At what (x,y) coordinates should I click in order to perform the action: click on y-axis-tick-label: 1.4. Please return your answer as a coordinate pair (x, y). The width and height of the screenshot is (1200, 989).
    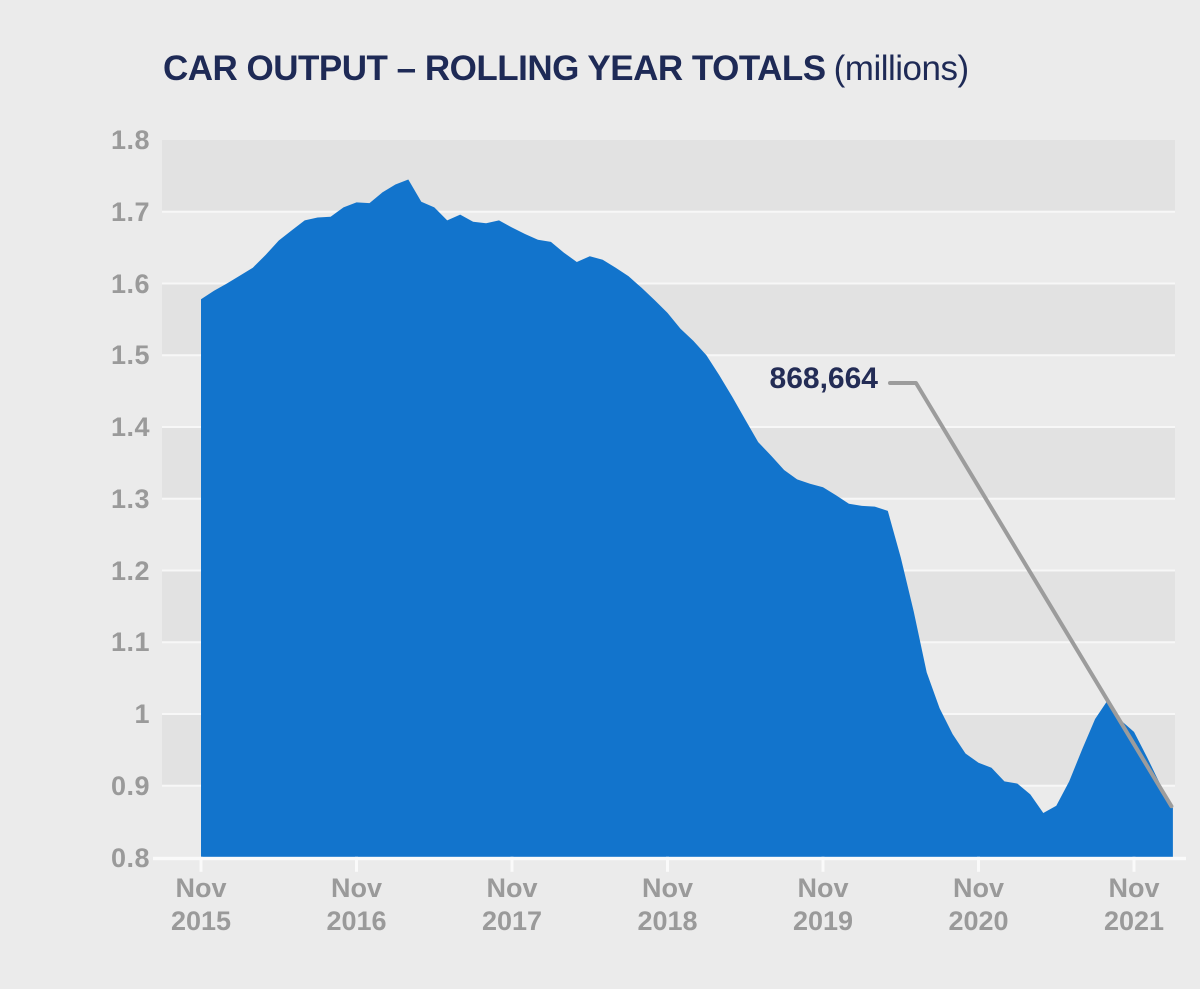
    Looking at the image, I should click on (130, 427).